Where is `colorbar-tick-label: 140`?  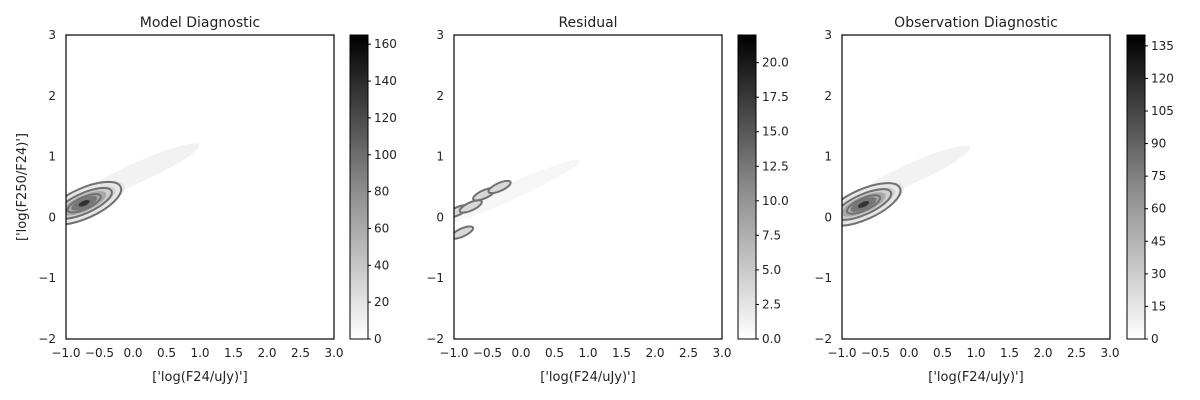
colorbar-tick-label: 140 is located at coordinates (385, 81).